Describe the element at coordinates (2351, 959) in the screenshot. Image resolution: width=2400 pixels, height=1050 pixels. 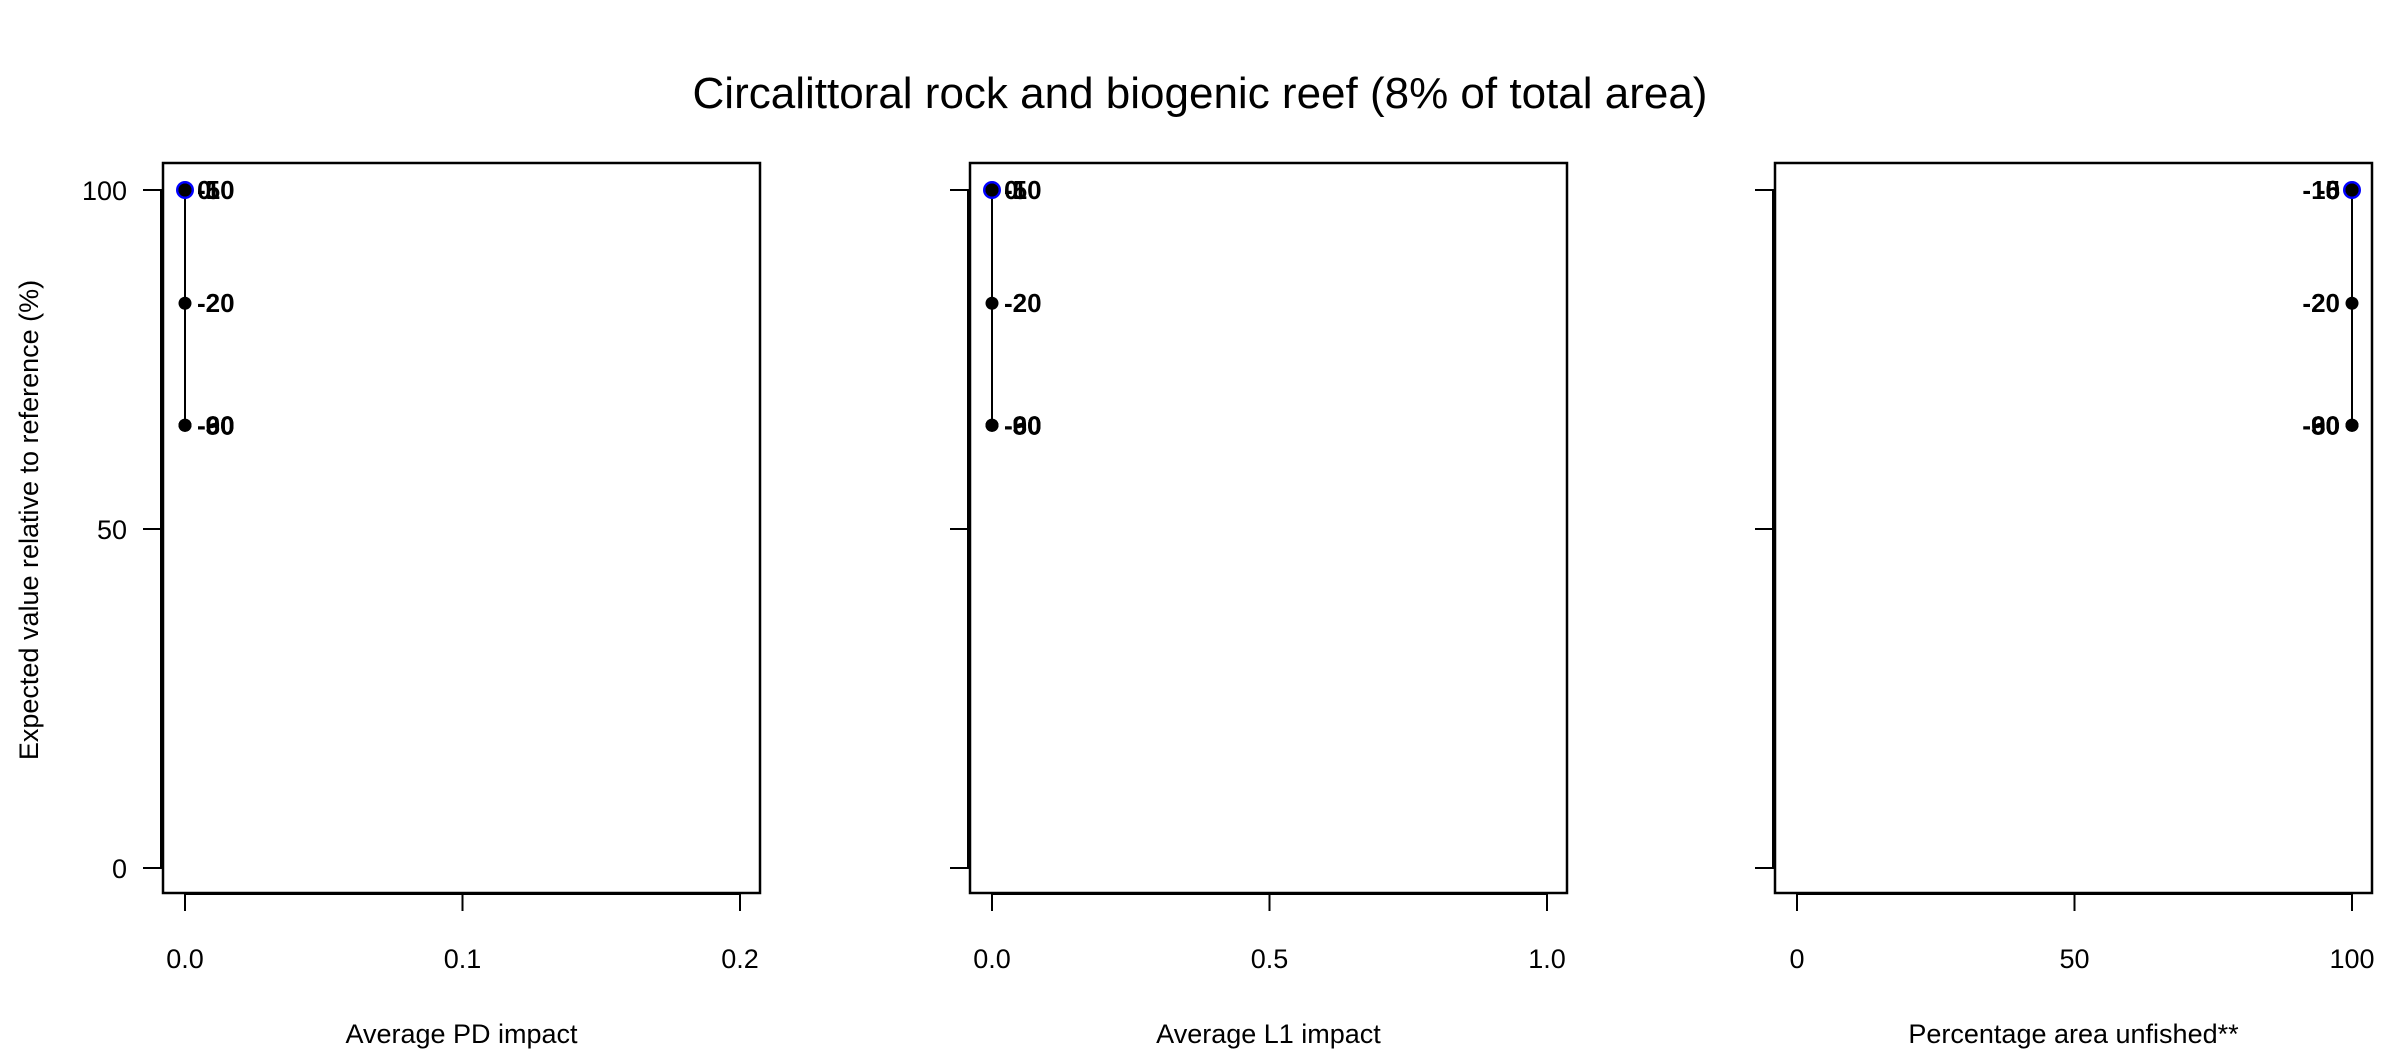
I see `x-tick-label: 100` at that location.